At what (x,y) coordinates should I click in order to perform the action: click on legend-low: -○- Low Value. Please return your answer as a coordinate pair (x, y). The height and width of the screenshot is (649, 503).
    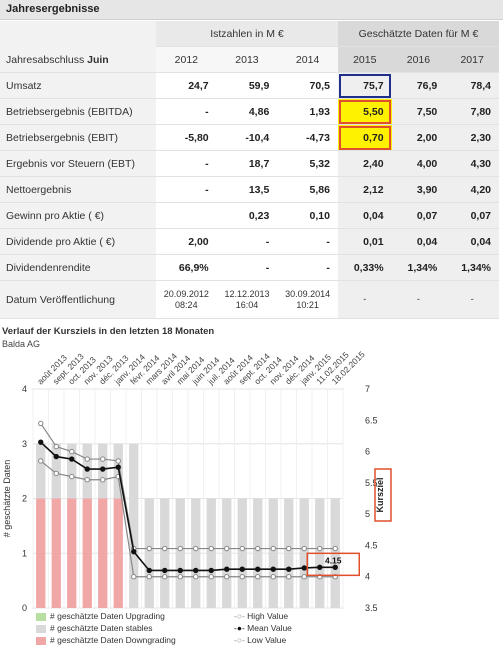
    Looking at the image, I should click on (260, 640).